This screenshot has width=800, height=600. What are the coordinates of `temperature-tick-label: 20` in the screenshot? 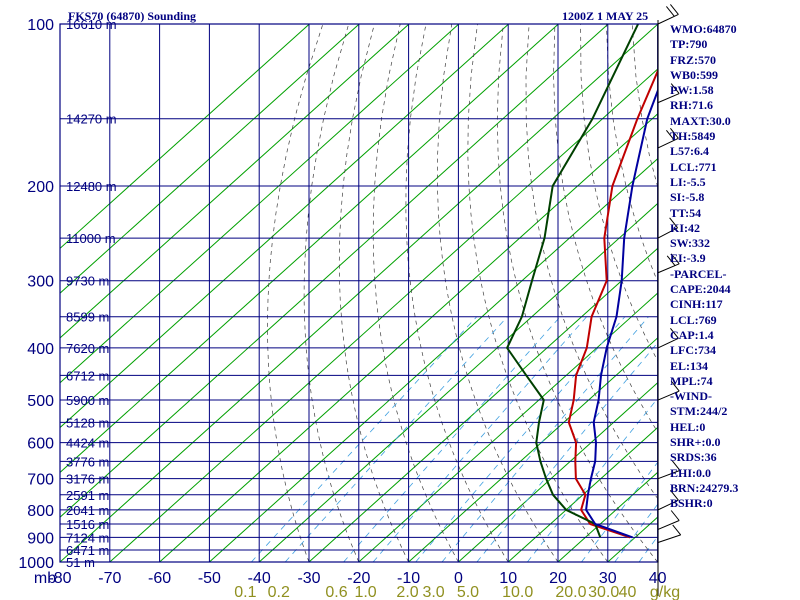 It's located at (558, 578).